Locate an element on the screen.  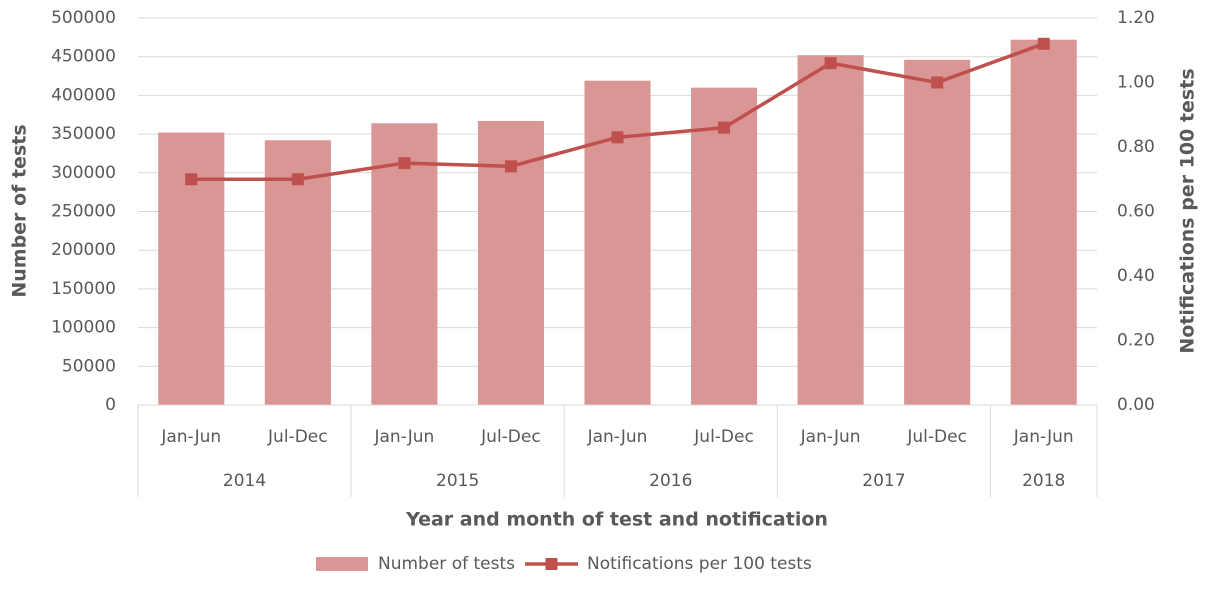
y-tick-label: 50000 is located at coordinates (89, 366).